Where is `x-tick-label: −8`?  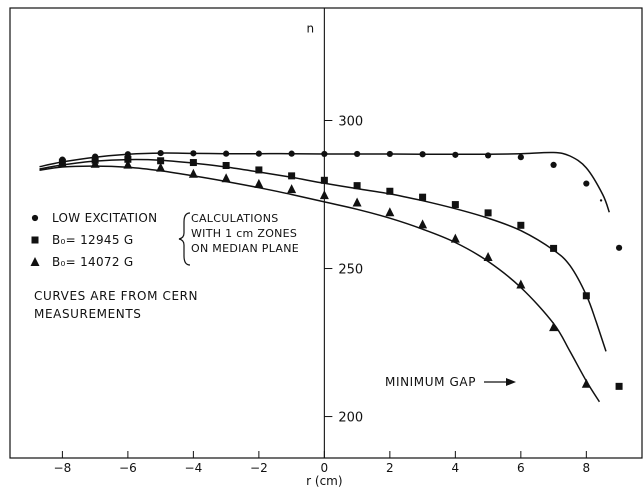
x-tick-label: −8 is located at coordinates (63, 468).